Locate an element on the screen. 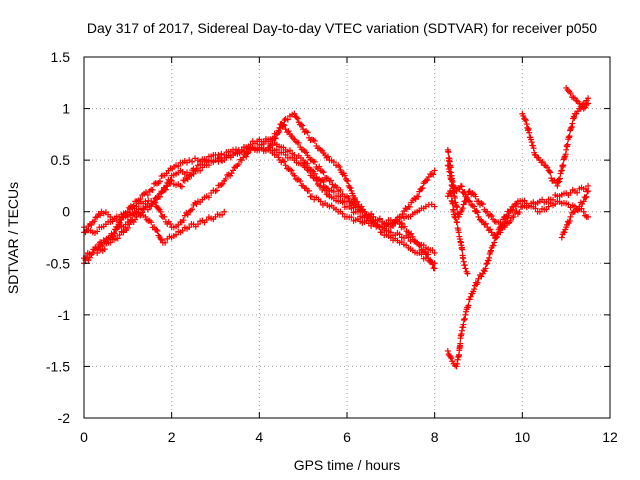 The width and height of the screenshot is (640, 480). y-tick-label: 0 is located at coordinates (66, 212).